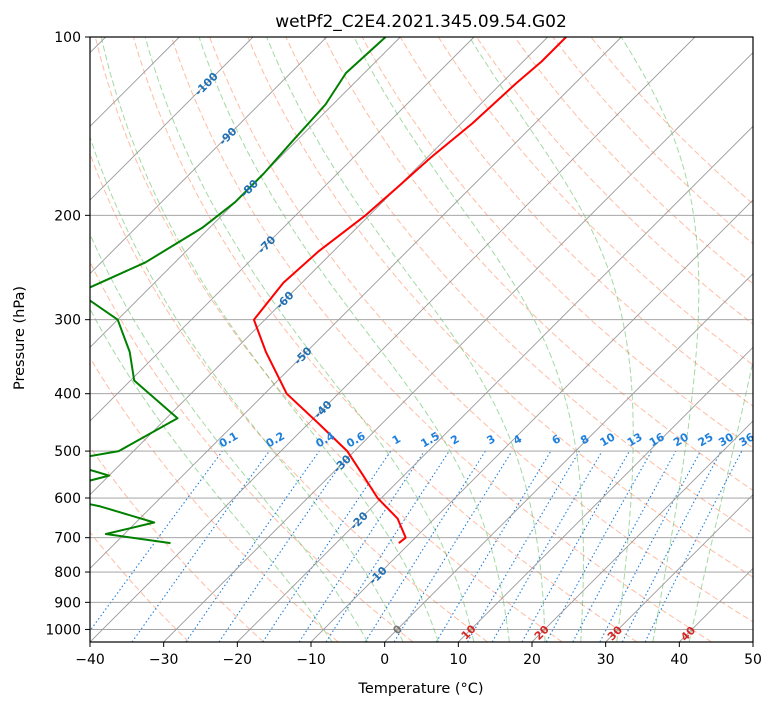  What do you see at coordinates (206, 84) in the screenshot?
I see `isotherm-label: -100` at bounding box center [206, 84].